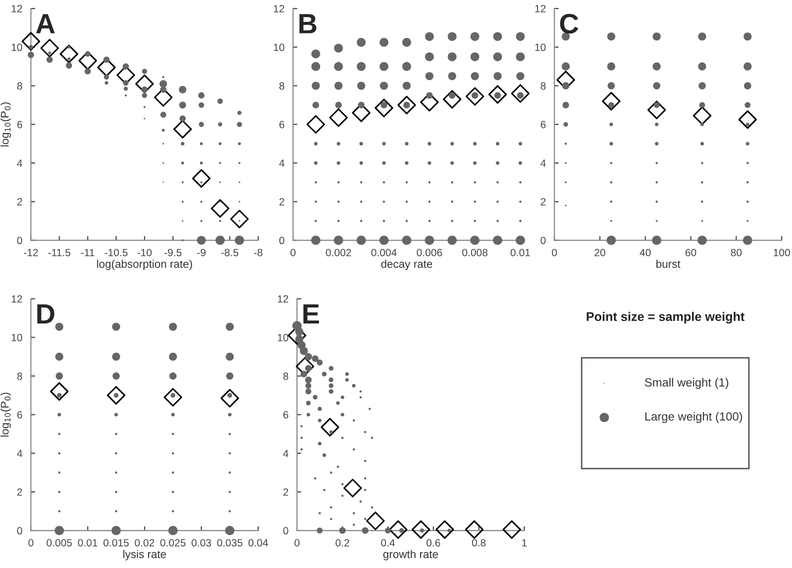 This screenshot has width=792, height=568. Describe the element at coordinates (475, 252) in the screenshot. I see `x-tick-label: 0.008` at that location.